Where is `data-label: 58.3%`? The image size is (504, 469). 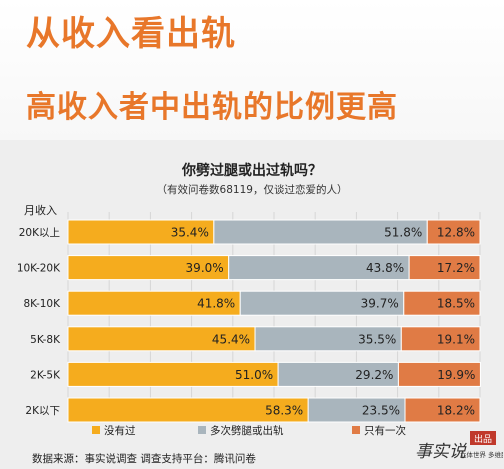
data-label: 58.3% is located at coordinates (284, 411).